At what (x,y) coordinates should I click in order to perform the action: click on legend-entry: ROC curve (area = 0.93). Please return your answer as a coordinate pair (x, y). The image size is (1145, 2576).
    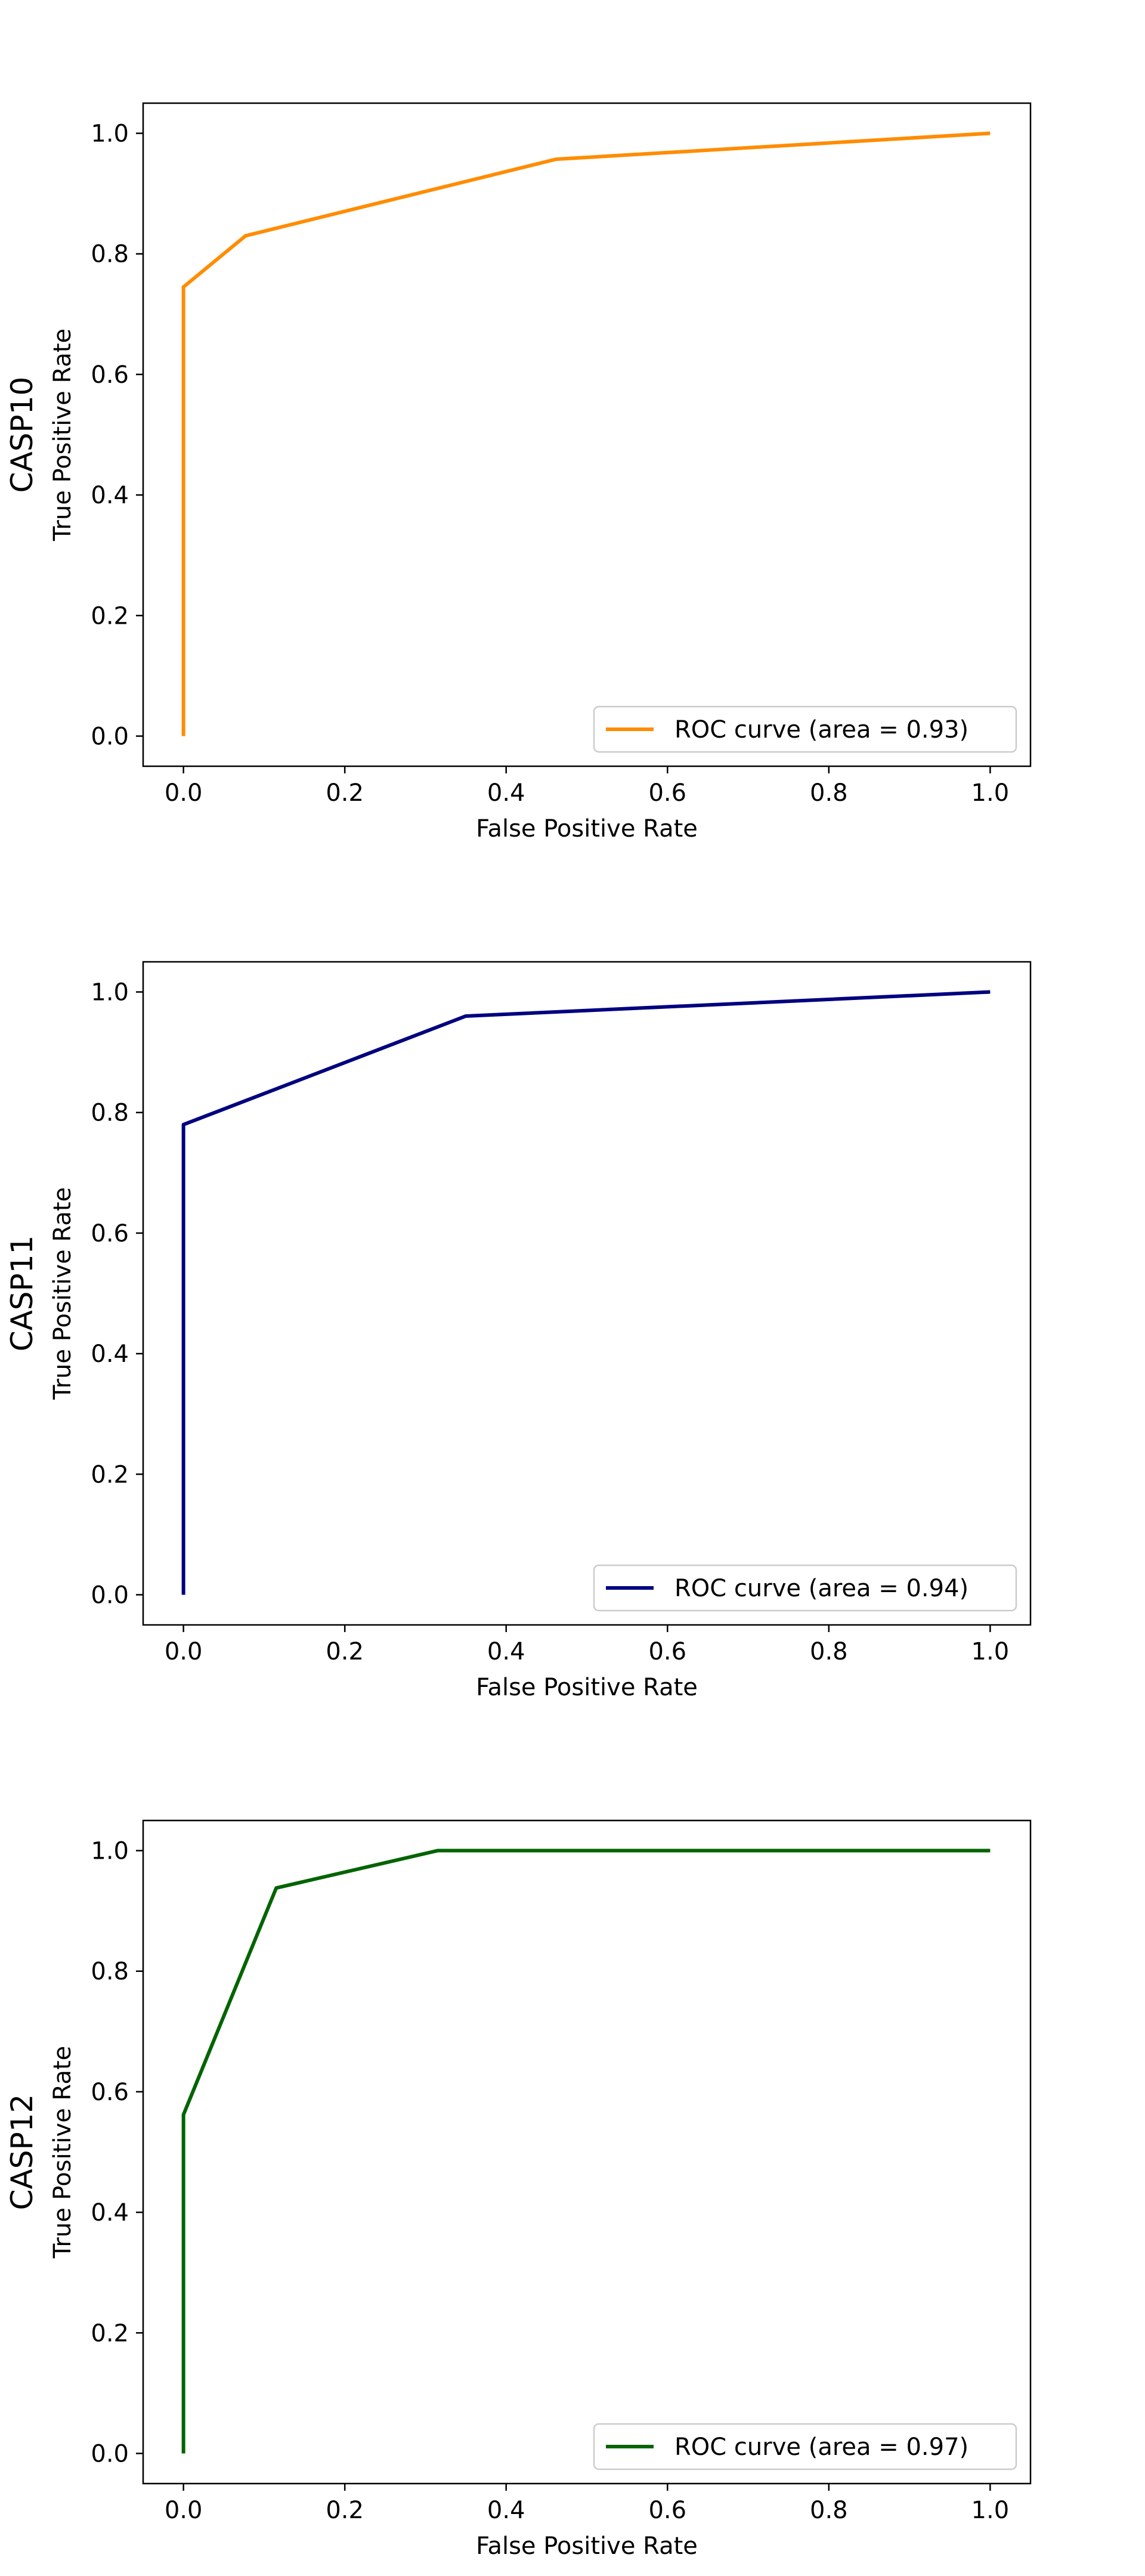
    Looking at the image, I should click on (821, 730).